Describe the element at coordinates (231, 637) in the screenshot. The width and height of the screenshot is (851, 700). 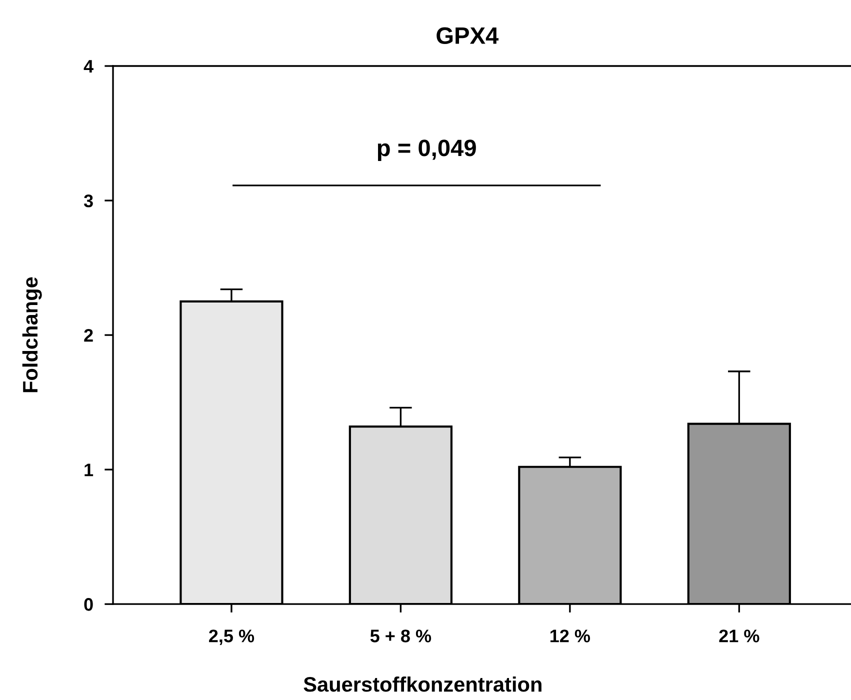
I see `x-tick-label: 2,5 %` at that location.